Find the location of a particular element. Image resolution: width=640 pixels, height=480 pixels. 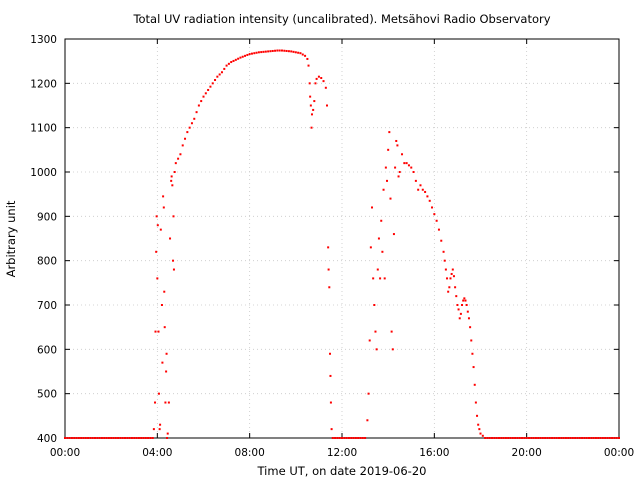

y-tick-label: 1200 is located at coordinates (43, 84).